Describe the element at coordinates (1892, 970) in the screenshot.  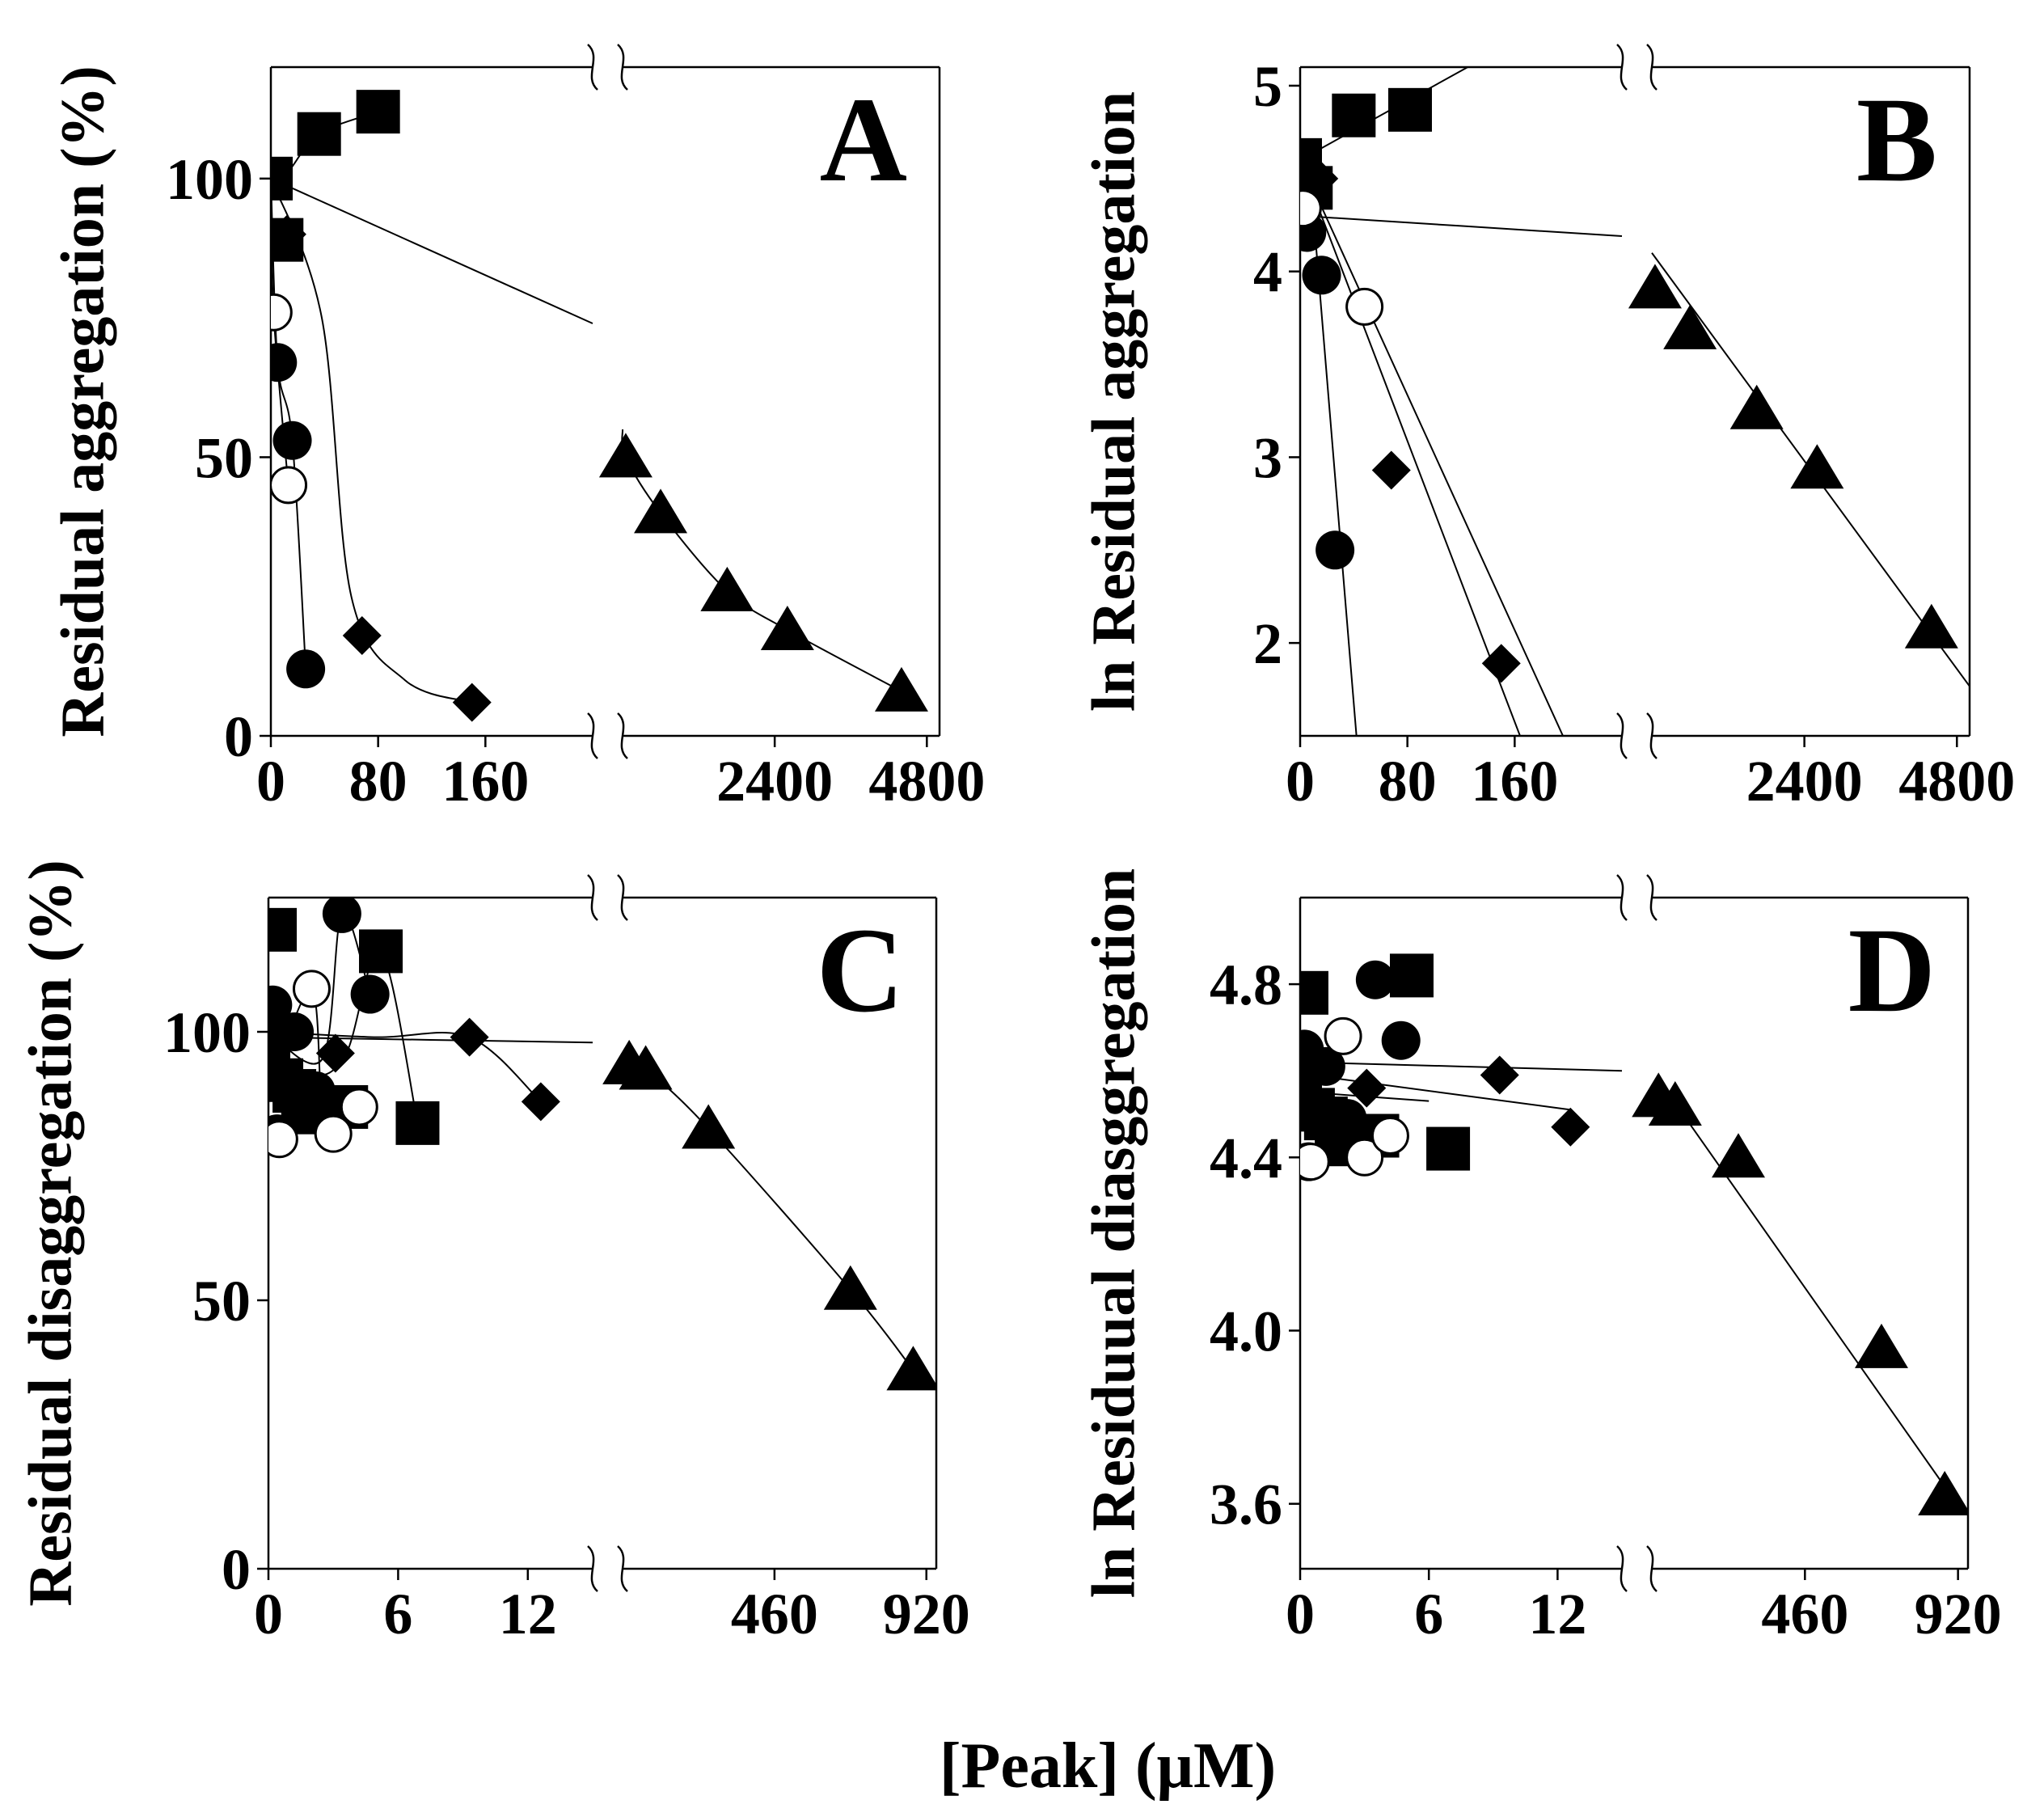
I see `panel-letter: D` at that location.